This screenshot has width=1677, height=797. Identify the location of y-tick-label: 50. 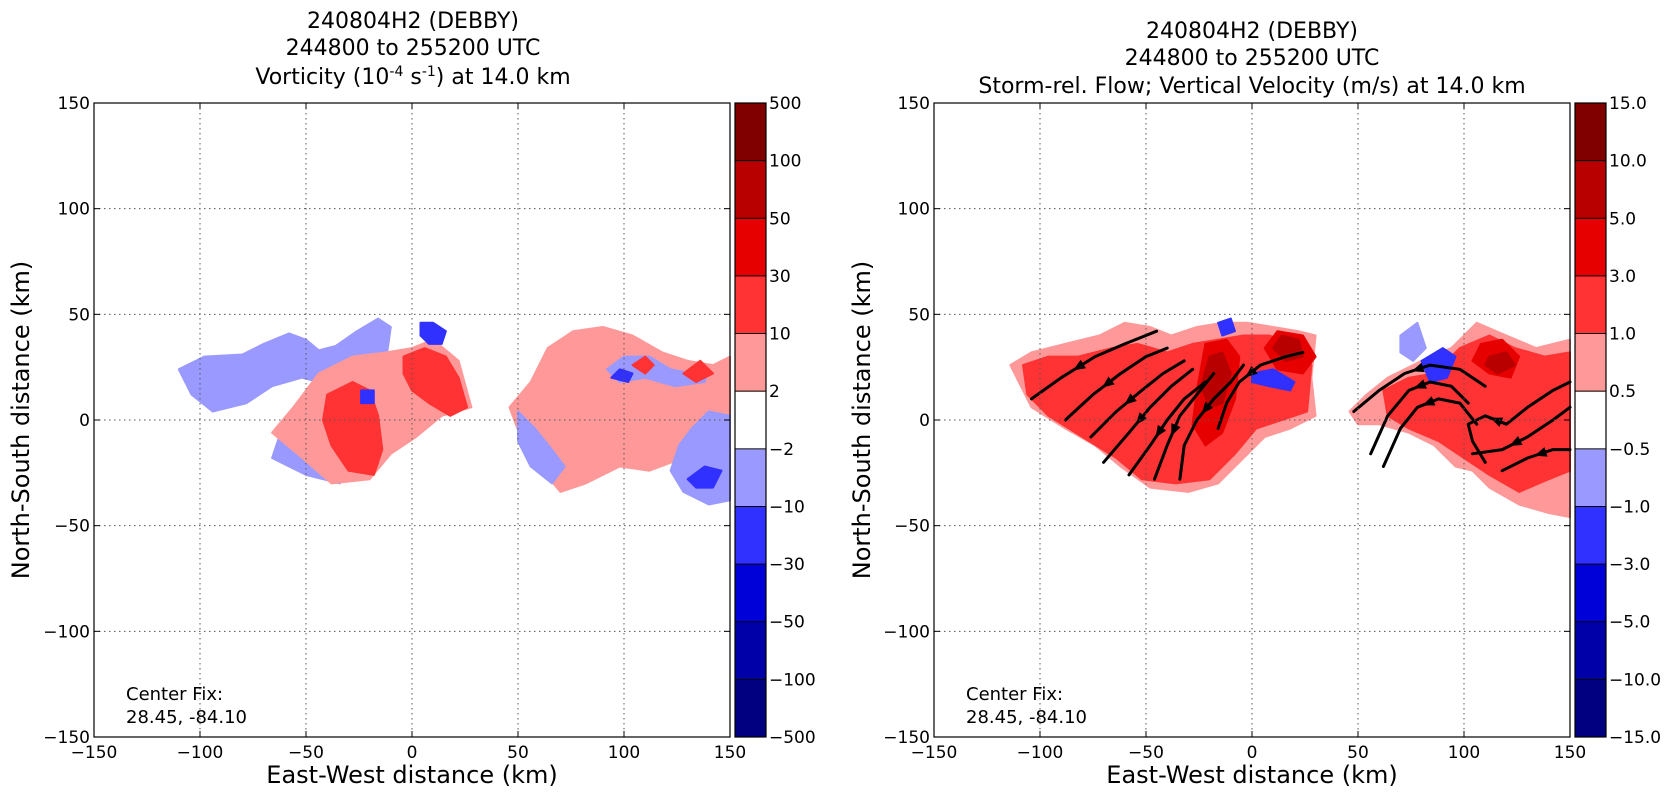
(79, 315).